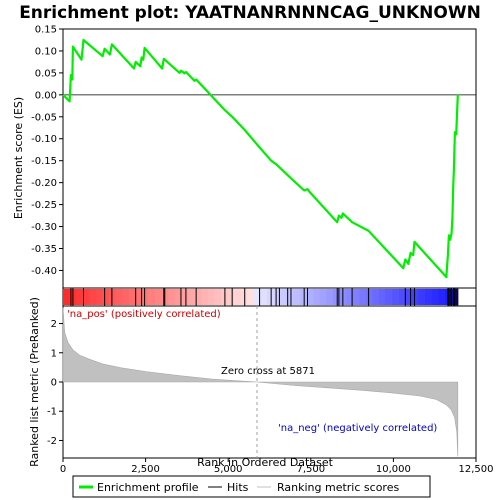 Image resolution: width=500 pixels, height=500 pixels. I want to click on hits-panel, so click(261, 297).